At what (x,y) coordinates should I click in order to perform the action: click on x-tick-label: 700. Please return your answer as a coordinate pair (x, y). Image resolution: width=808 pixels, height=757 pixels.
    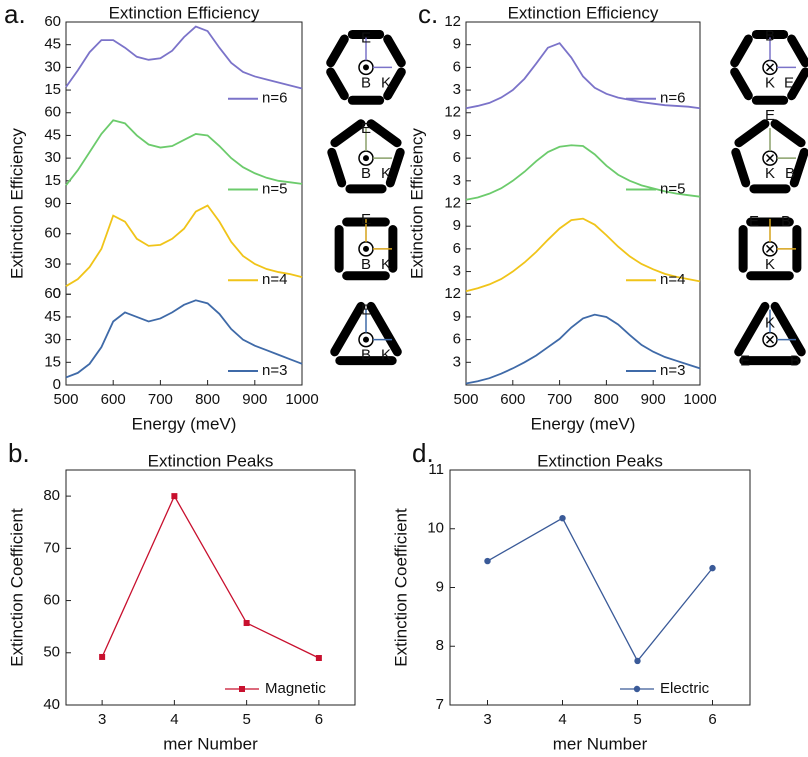
    Looking at the image, I should click on (160, 399).